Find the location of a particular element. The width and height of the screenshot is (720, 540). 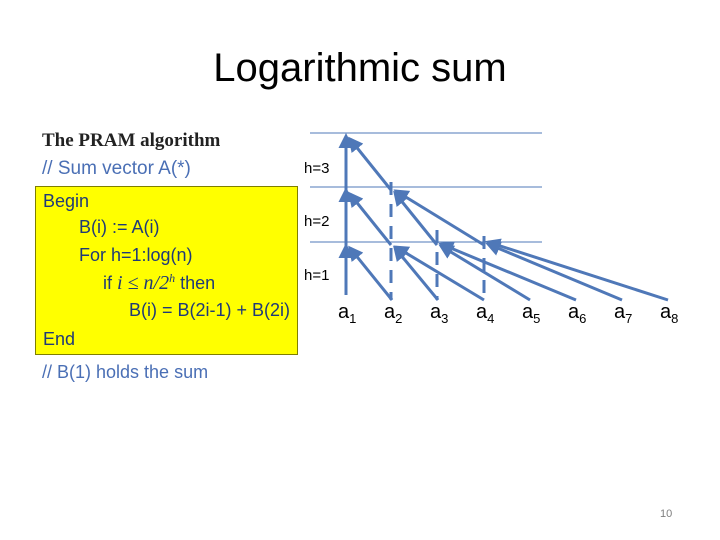

leaf-a1: a1 is located at coordinates (347, 313).